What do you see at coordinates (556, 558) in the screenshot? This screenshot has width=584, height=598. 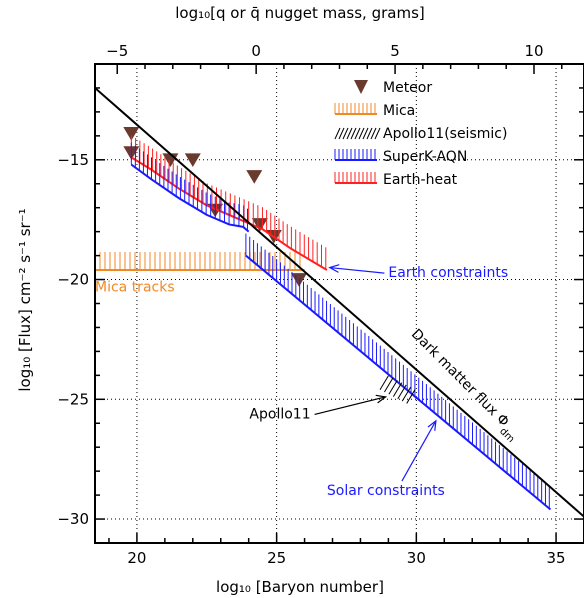 I see `x-tick-label: 35` at bounding box center [556, 558].